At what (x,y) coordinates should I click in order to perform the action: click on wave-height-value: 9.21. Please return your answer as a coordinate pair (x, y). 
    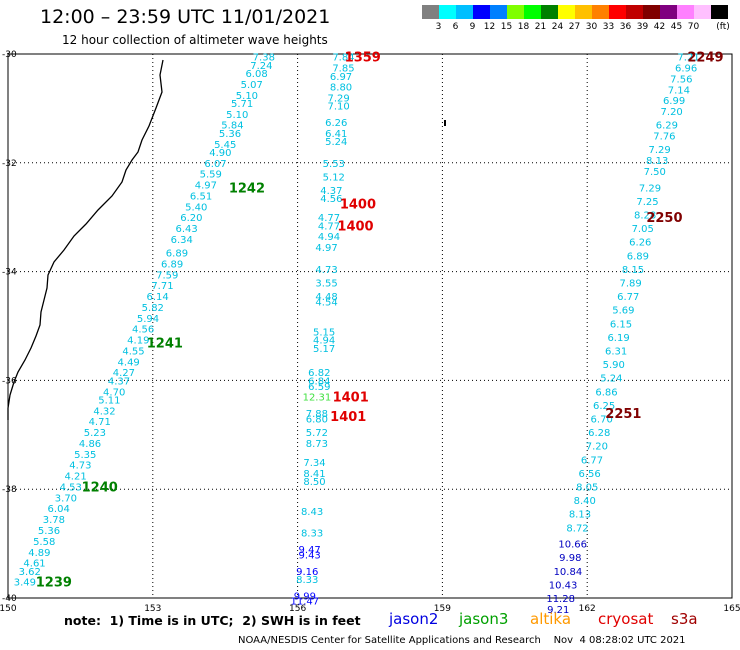
    Looking at the image, I should click on (558, 610).